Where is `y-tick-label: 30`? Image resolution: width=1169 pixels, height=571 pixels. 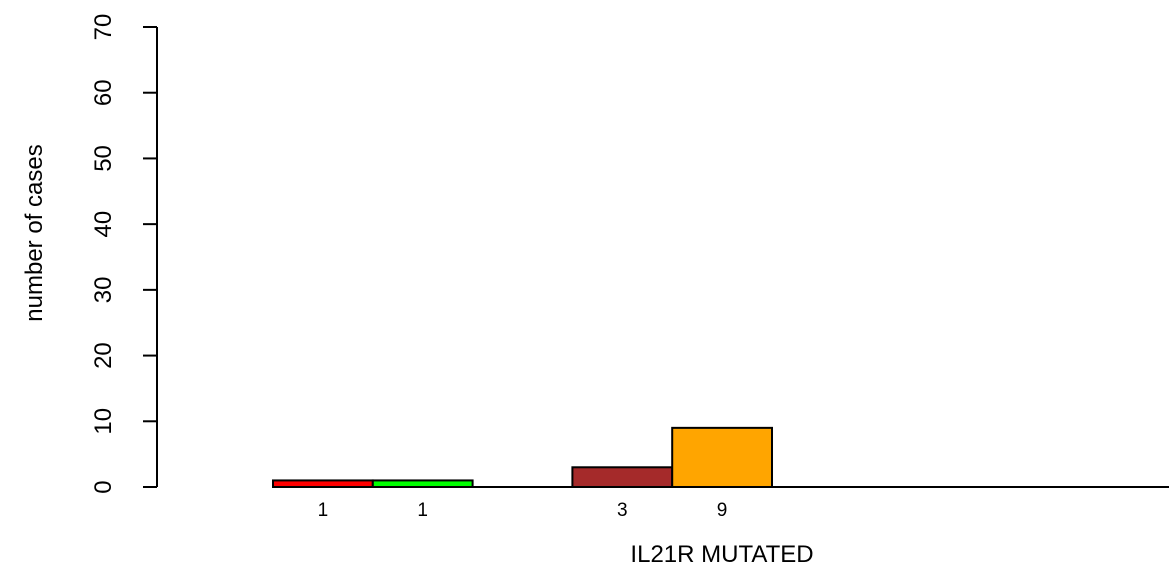
y-tick-label: 30 is located at coordinates (103, 290).